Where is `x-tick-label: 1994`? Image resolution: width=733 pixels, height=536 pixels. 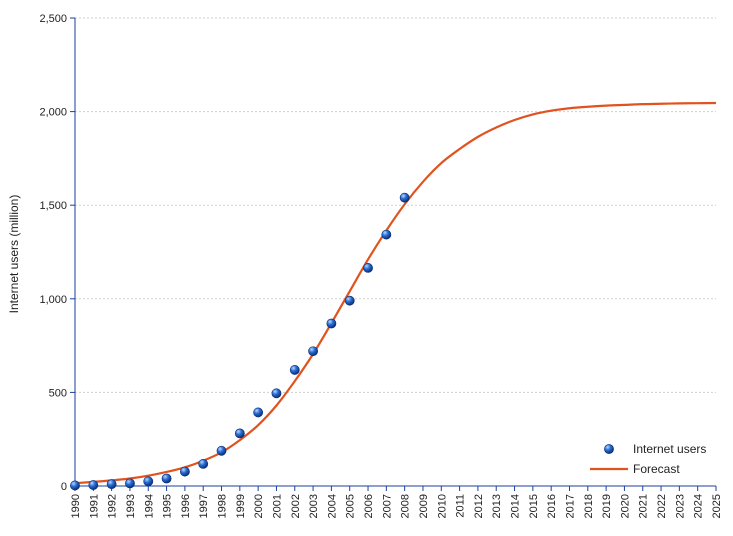 x-tick-label: 1994 is located at coordinates (149, 506).